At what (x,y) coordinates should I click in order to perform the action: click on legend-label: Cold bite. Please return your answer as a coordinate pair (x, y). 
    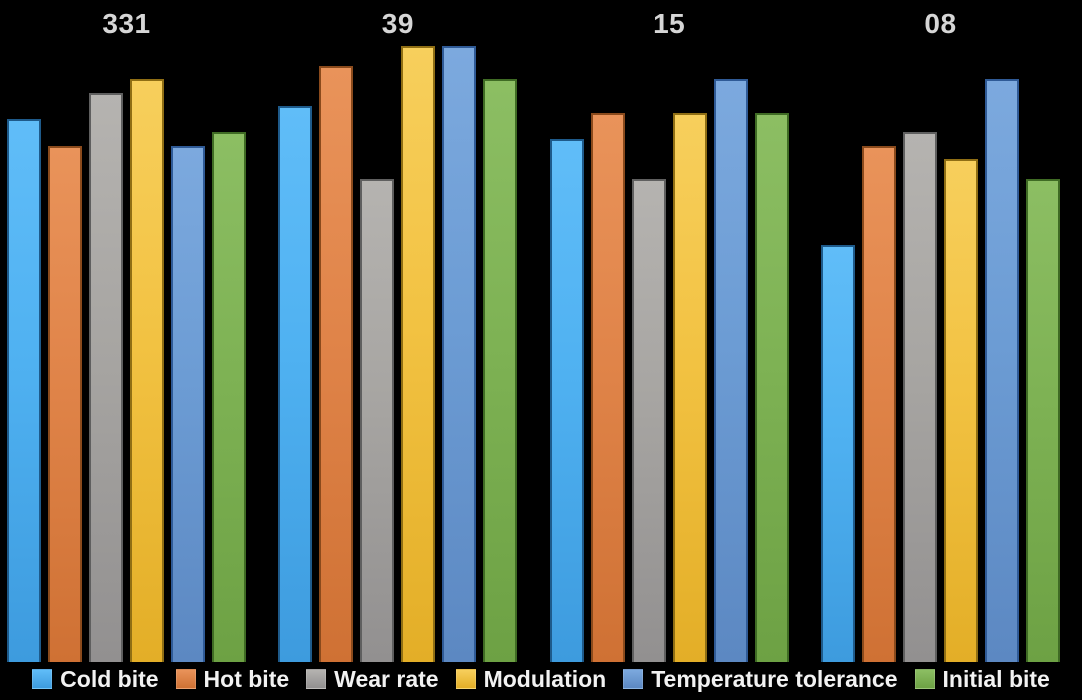
    Looking at the image, I should click on (109, 678).